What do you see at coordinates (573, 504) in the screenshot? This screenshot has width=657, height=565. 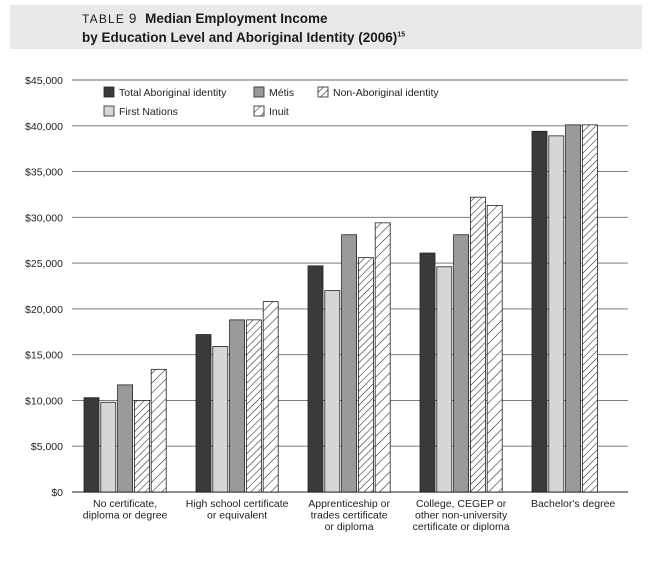 I see `x-category-label: Bachelor's degree` at bounding box center [573, 504].